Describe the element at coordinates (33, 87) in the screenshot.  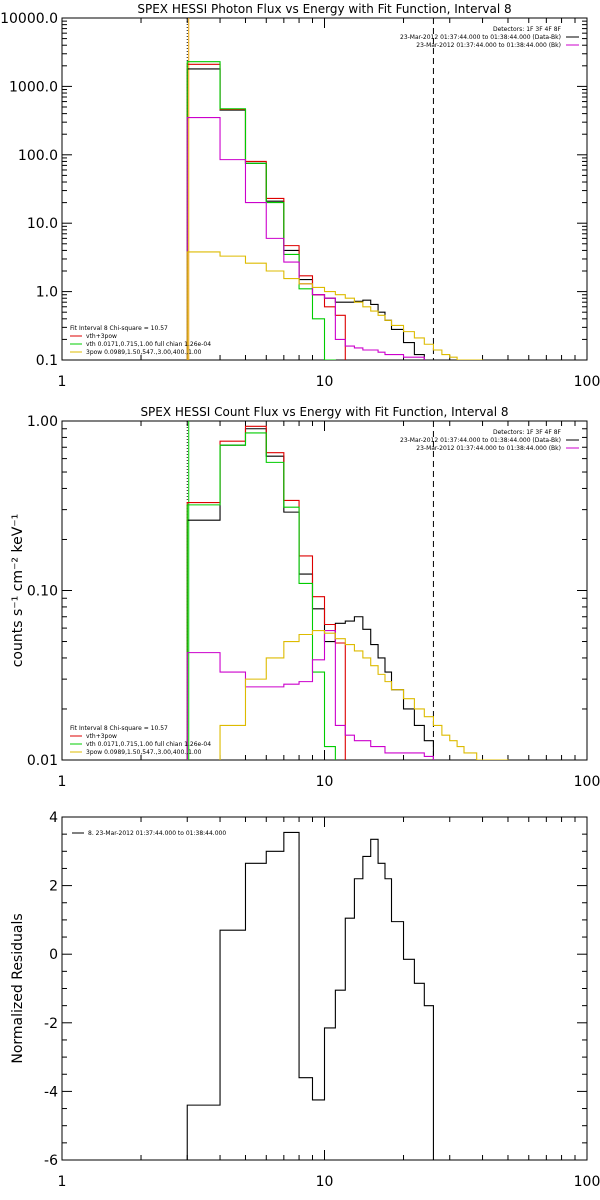
I see `y-tick-label: 1000.0` at that location.